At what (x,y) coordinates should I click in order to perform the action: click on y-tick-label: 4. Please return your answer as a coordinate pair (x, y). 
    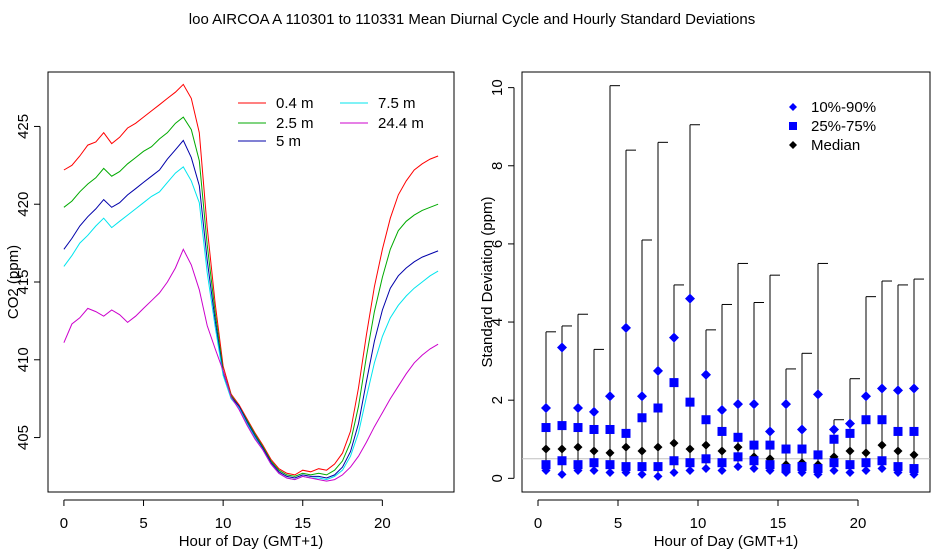
    Looking at the image, I should click on (497, 322).